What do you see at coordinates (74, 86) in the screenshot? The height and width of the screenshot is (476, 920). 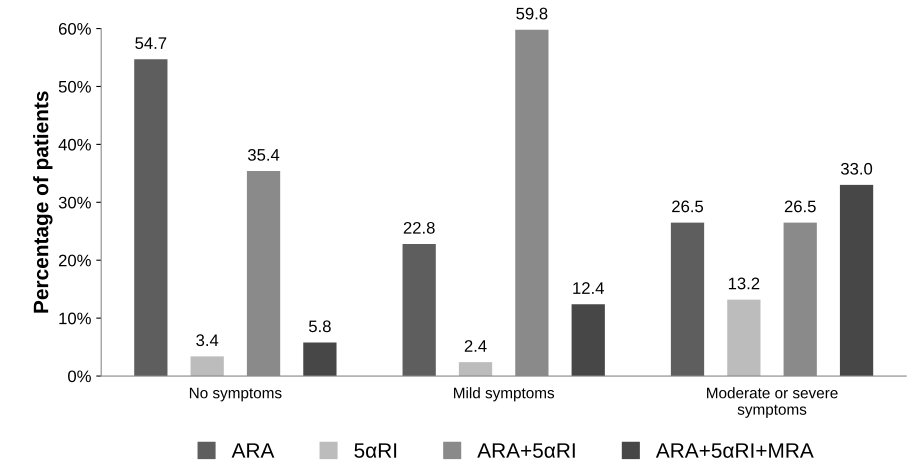 I see `y-tick-label: 50%` at bounding box center [74, 86].